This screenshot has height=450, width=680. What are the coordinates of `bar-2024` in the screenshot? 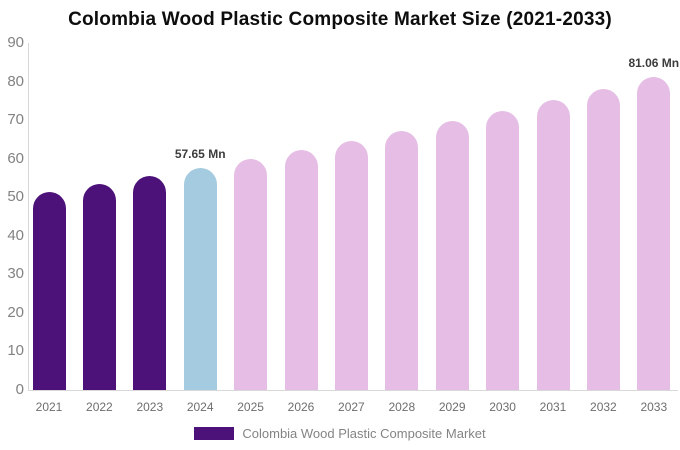 It's located at (200, 278).